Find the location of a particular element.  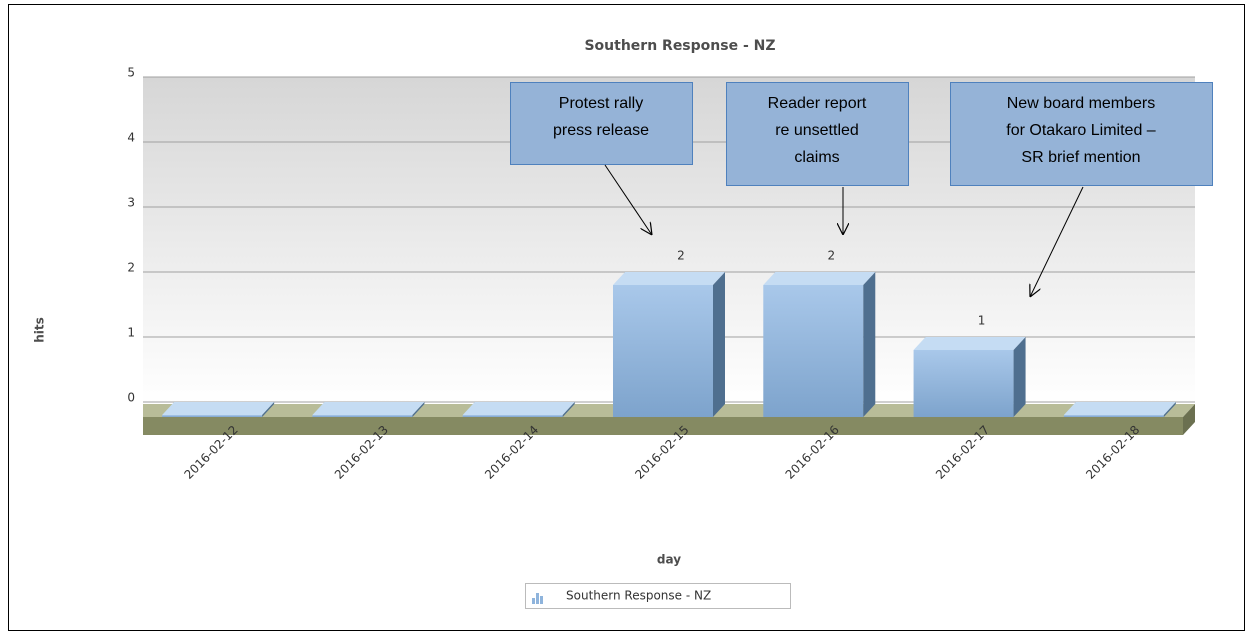

floor-front is located at coordinates (663, 426).